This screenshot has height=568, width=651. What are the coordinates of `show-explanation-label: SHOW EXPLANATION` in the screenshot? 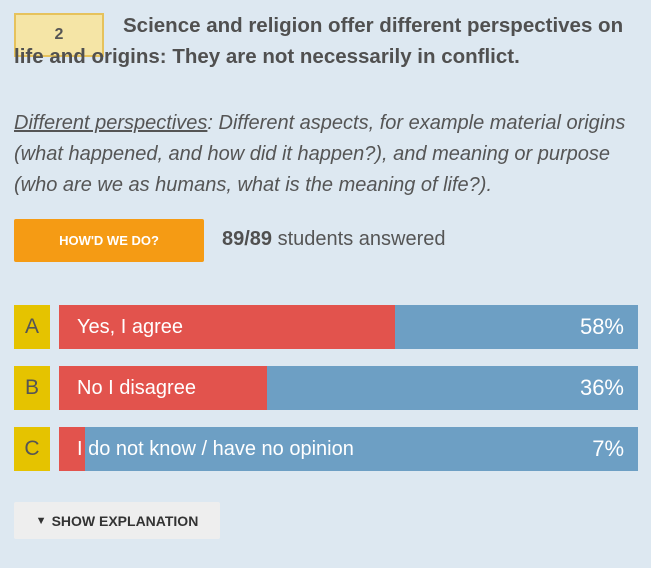 It's located at (125, 520).